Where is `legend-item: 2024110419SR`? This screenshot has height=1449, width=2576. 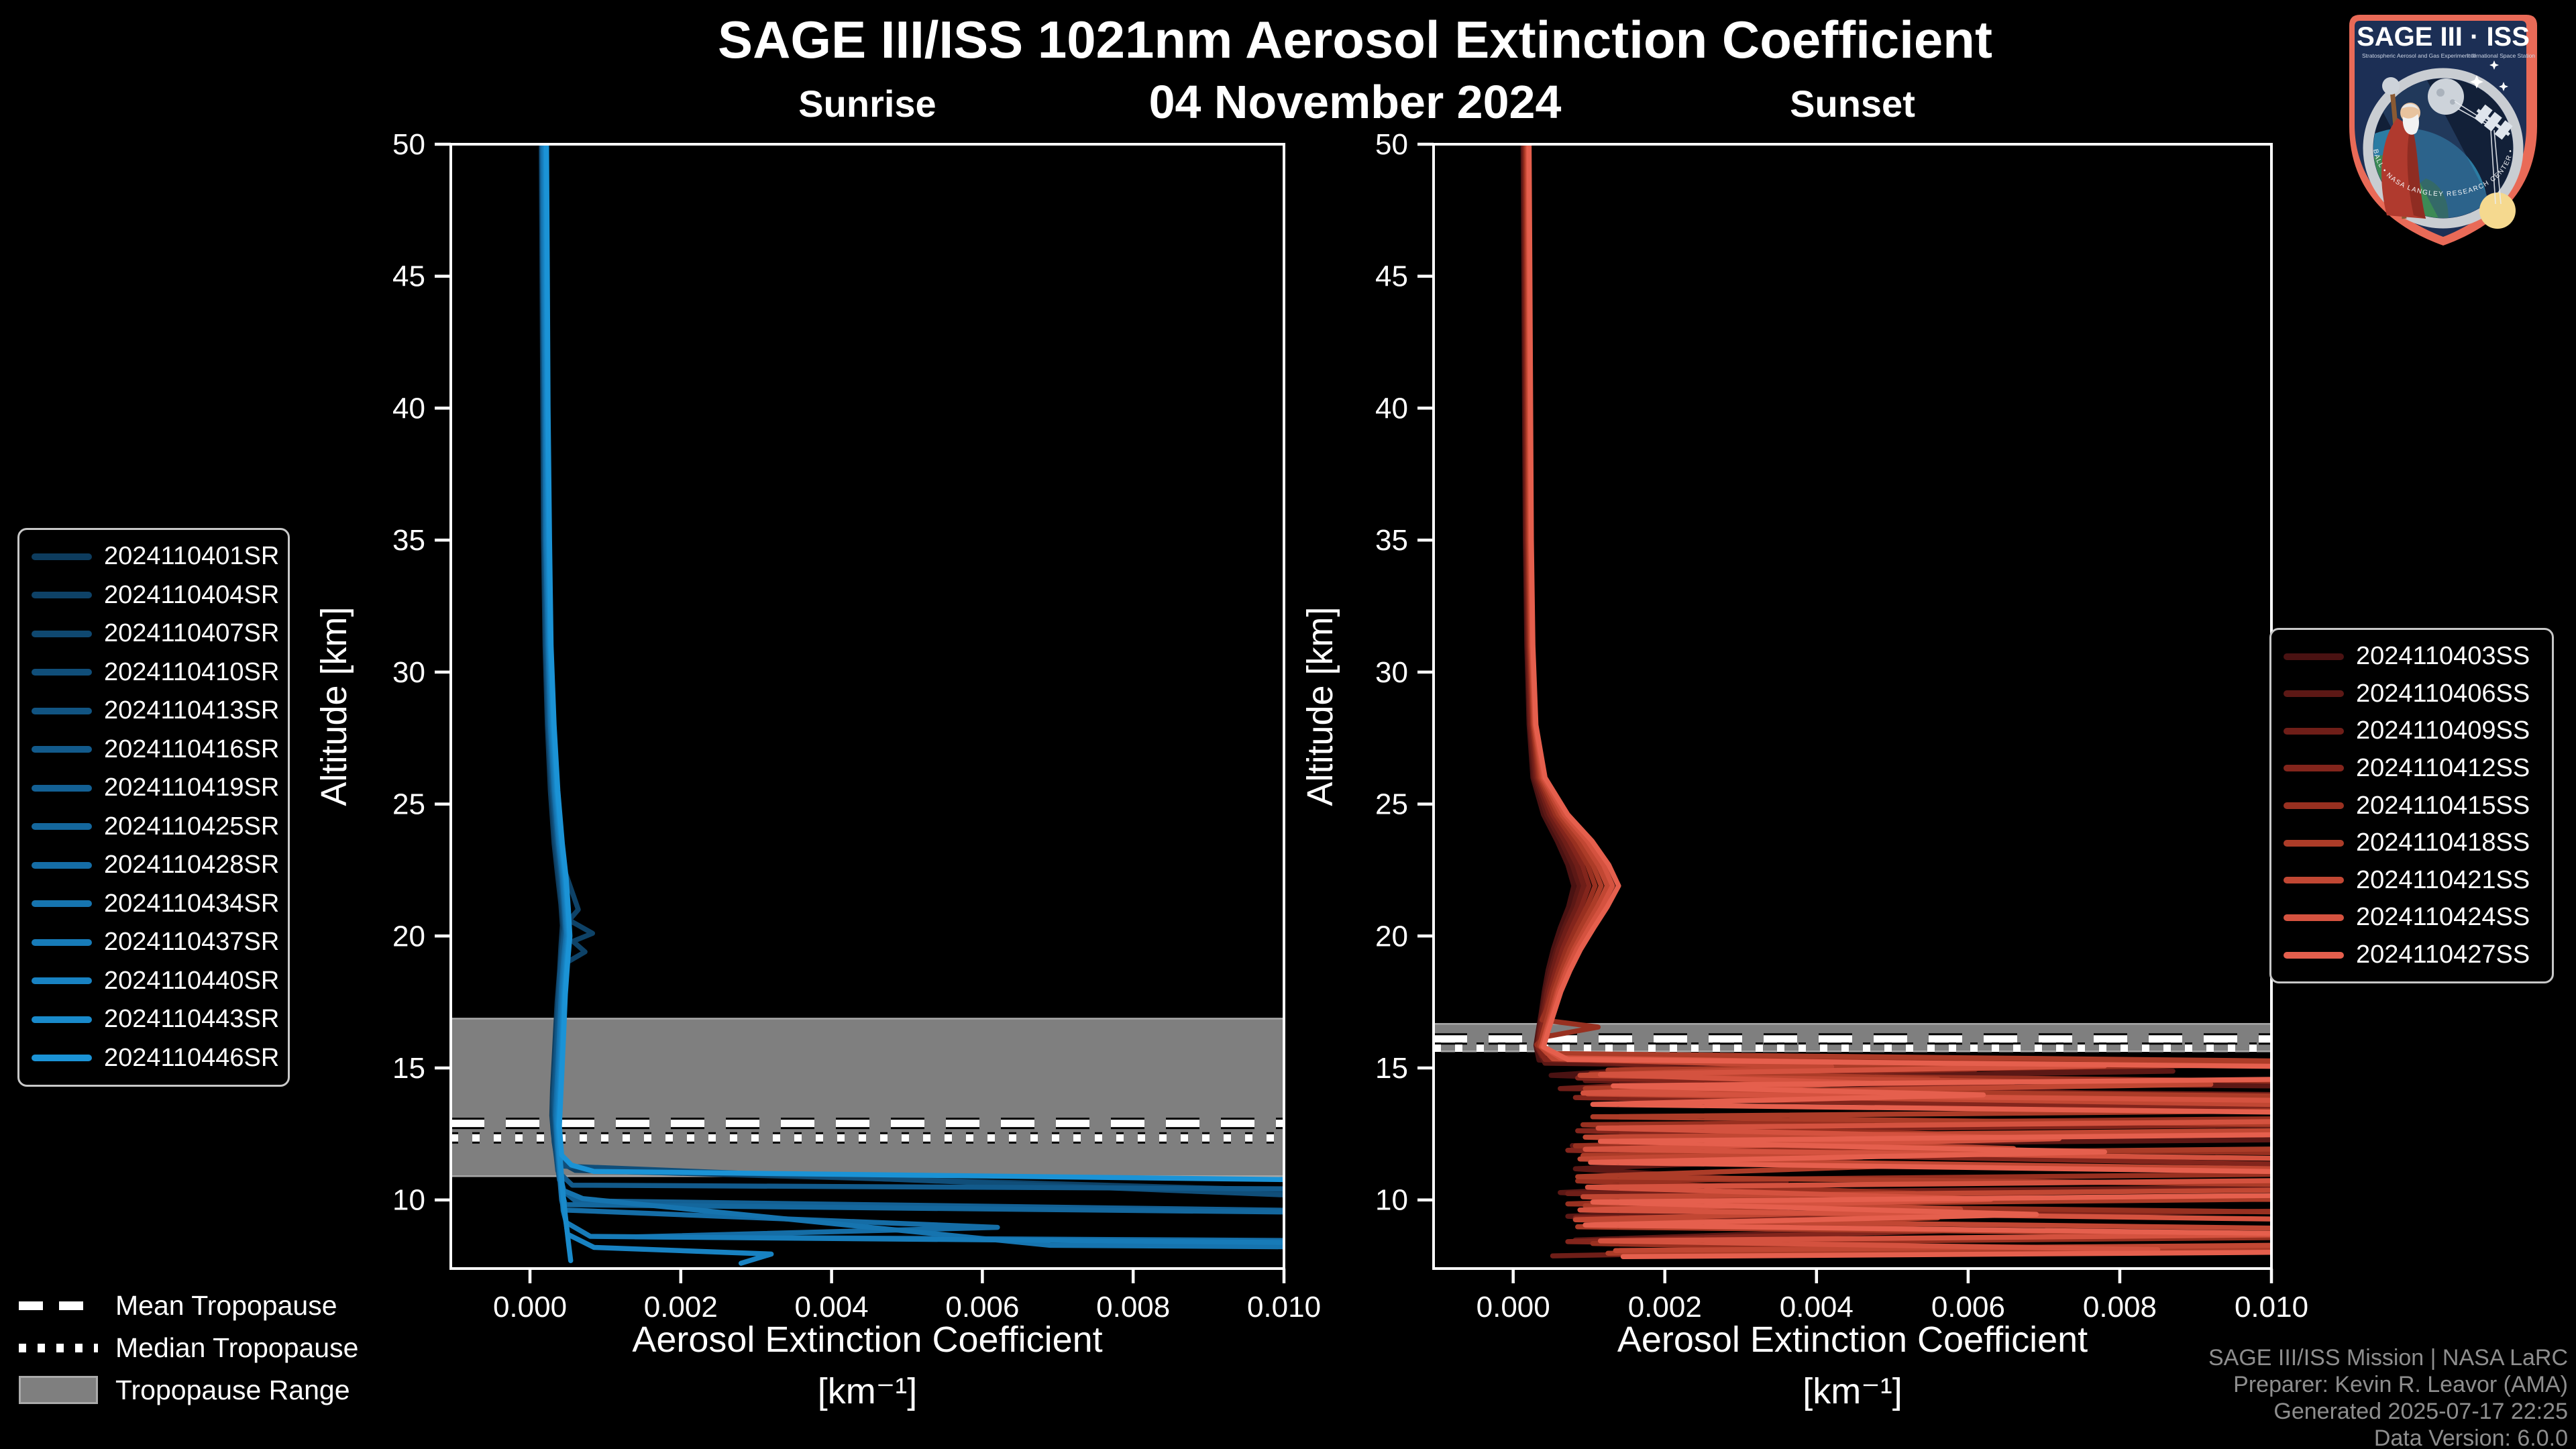
legend-item: 2024110419SR is located at coordinates (156, 787).